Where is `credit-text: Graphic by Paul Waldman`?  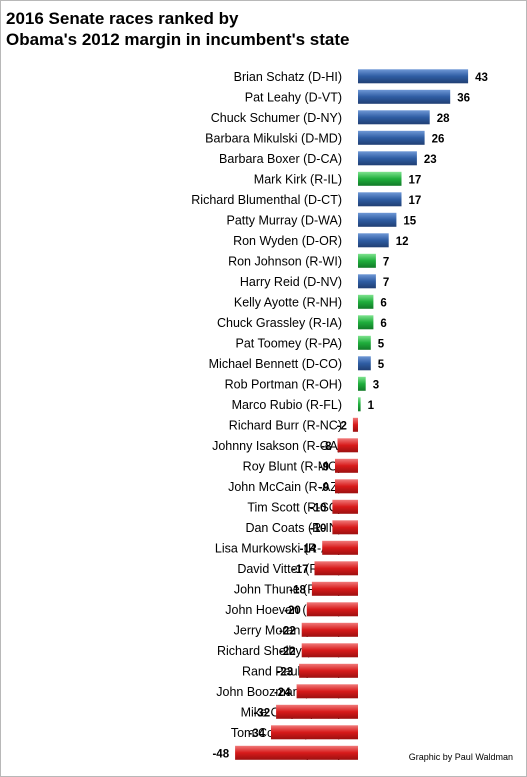
credit-text: Graphic by Paul Waldman is located at coordinates (460, 757).